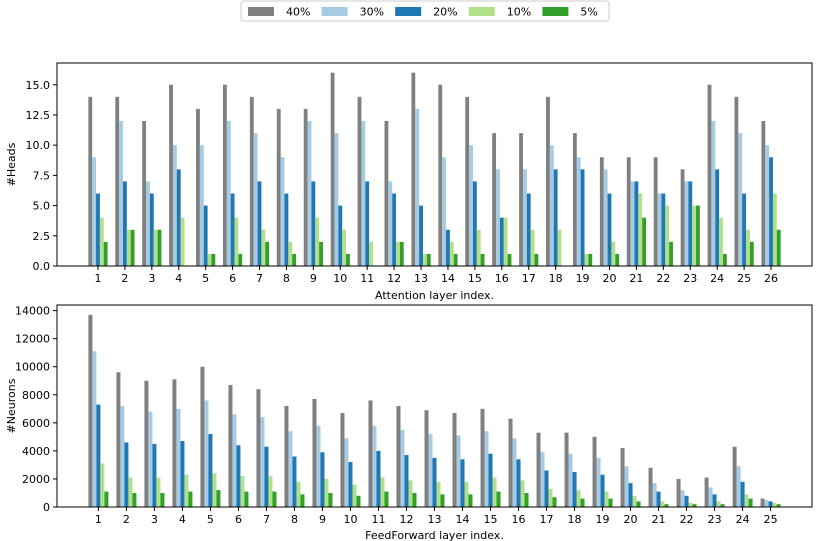 This screenshot has height=541, width=823. What do you see at coordinates (663, 278) in the screenshot?
I see `x-tick-label: 22` at bounding box center [663, 278].